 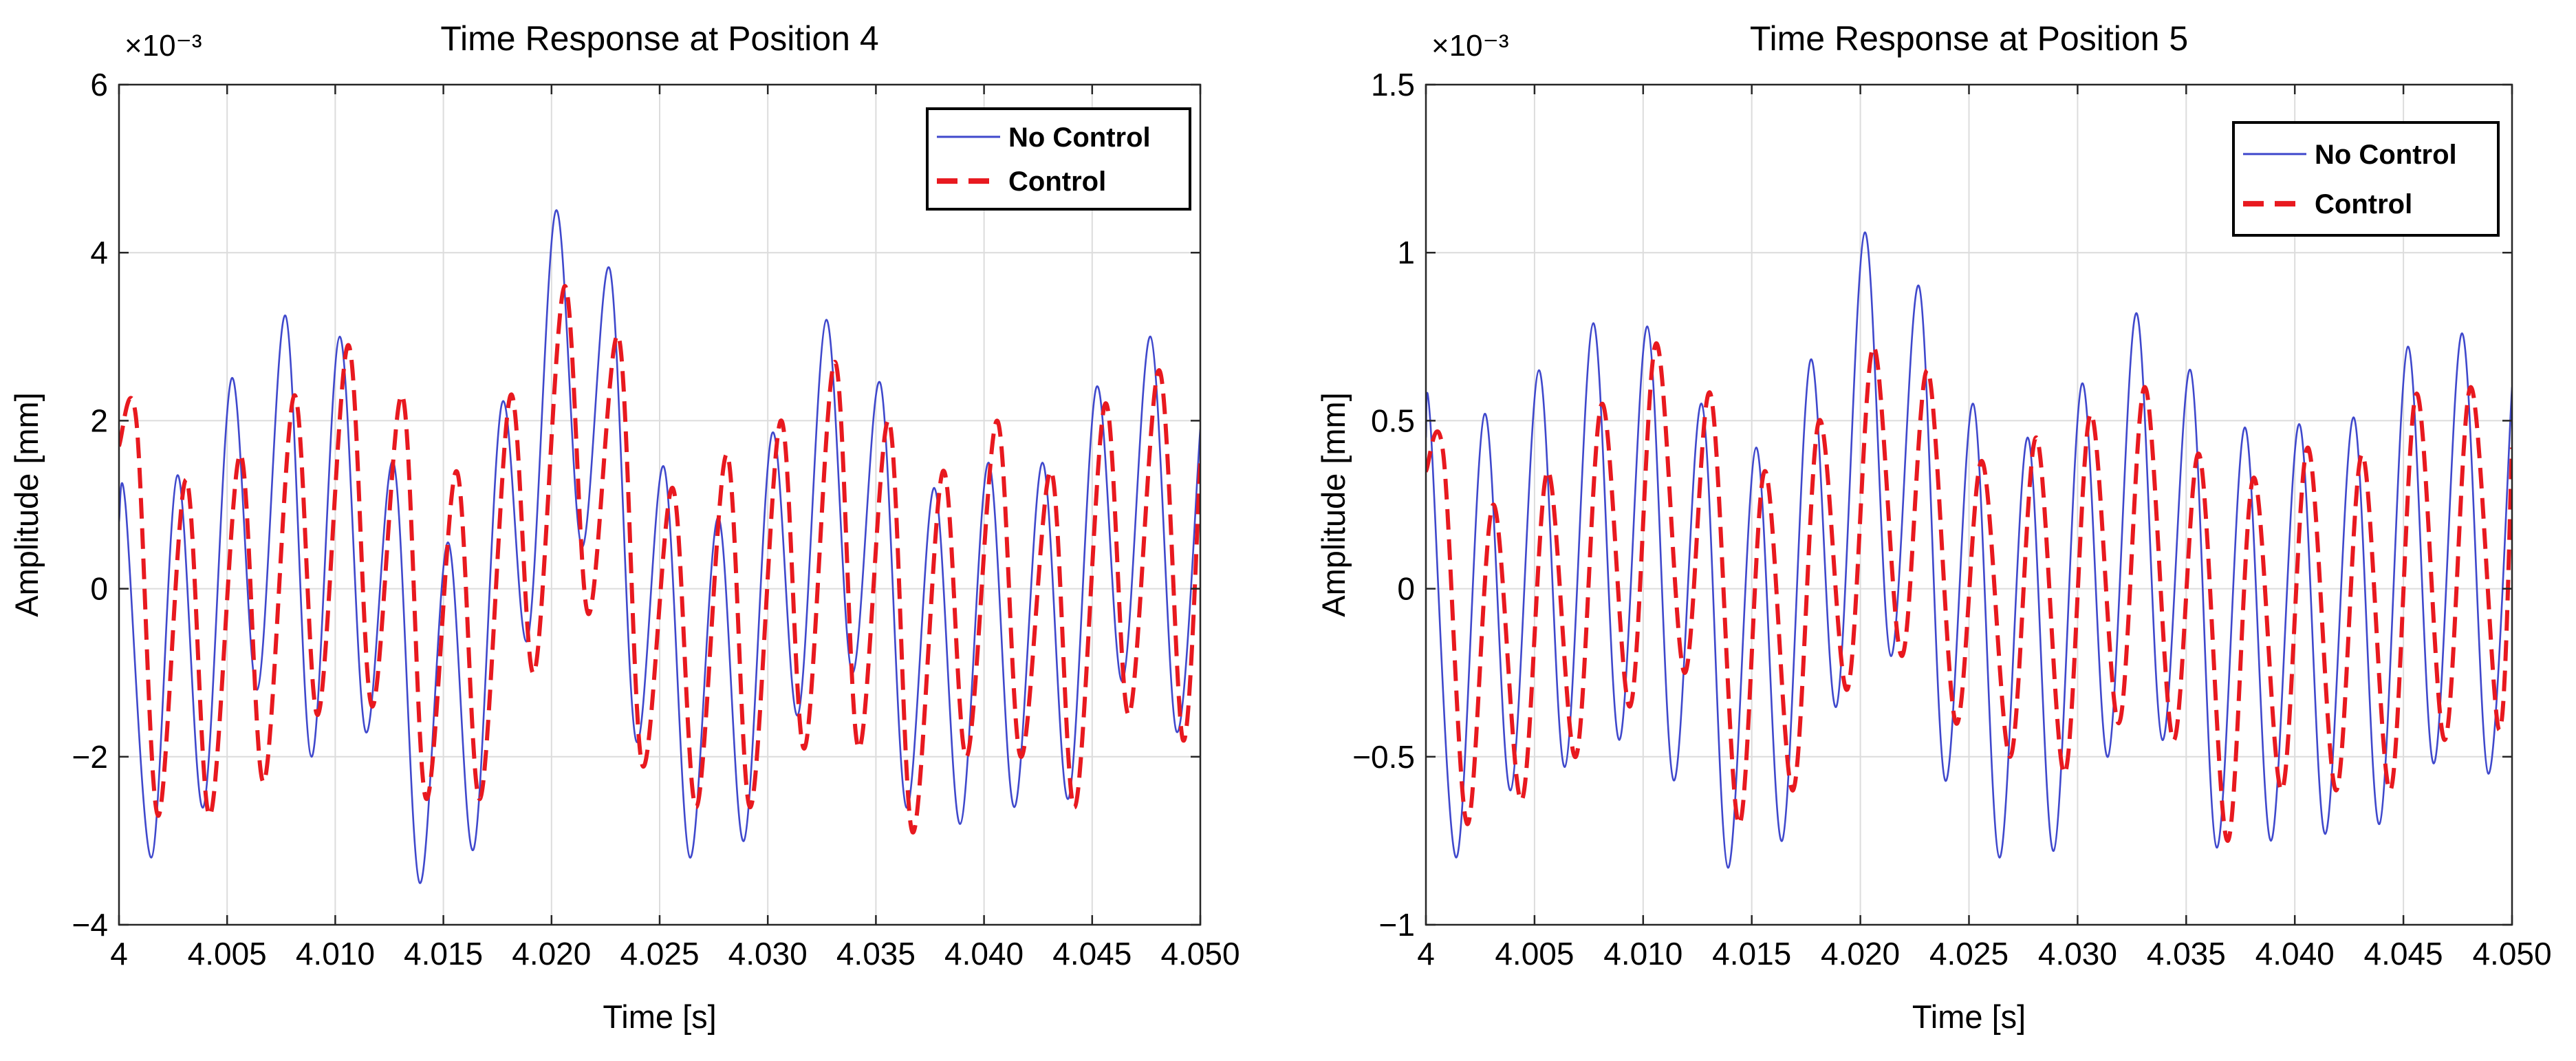 What do you see at coordinates (1969, 38) in the screenshot?
I see `chart-title: Time Response at Position 5` at bounding box center [1969, 38].